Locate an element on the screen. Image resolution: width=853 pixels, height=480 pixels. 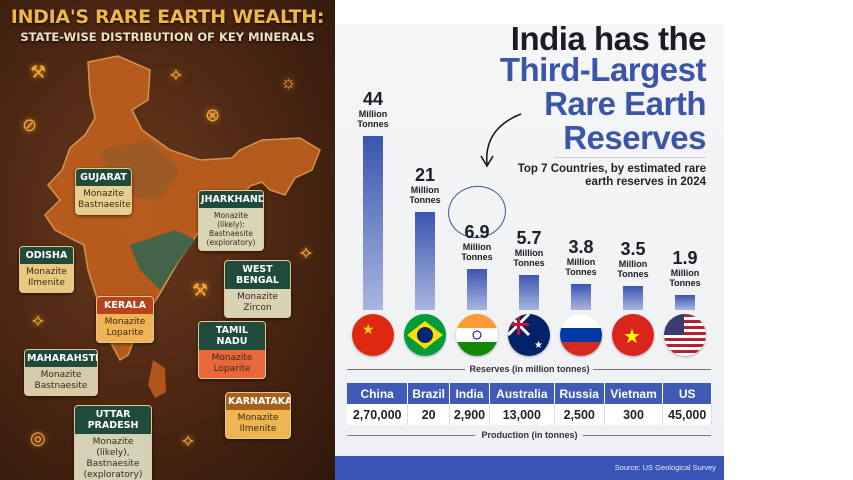
production-value: 20 is located at coordinates (429, 414).